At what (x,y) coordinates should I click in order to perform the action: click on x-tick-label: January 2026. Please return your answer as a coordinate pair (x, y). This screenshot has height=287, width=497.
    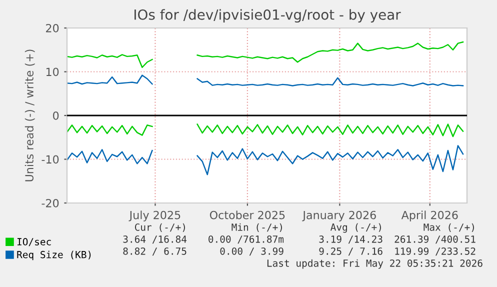
    Looking at the image, I should click on (339, 216).